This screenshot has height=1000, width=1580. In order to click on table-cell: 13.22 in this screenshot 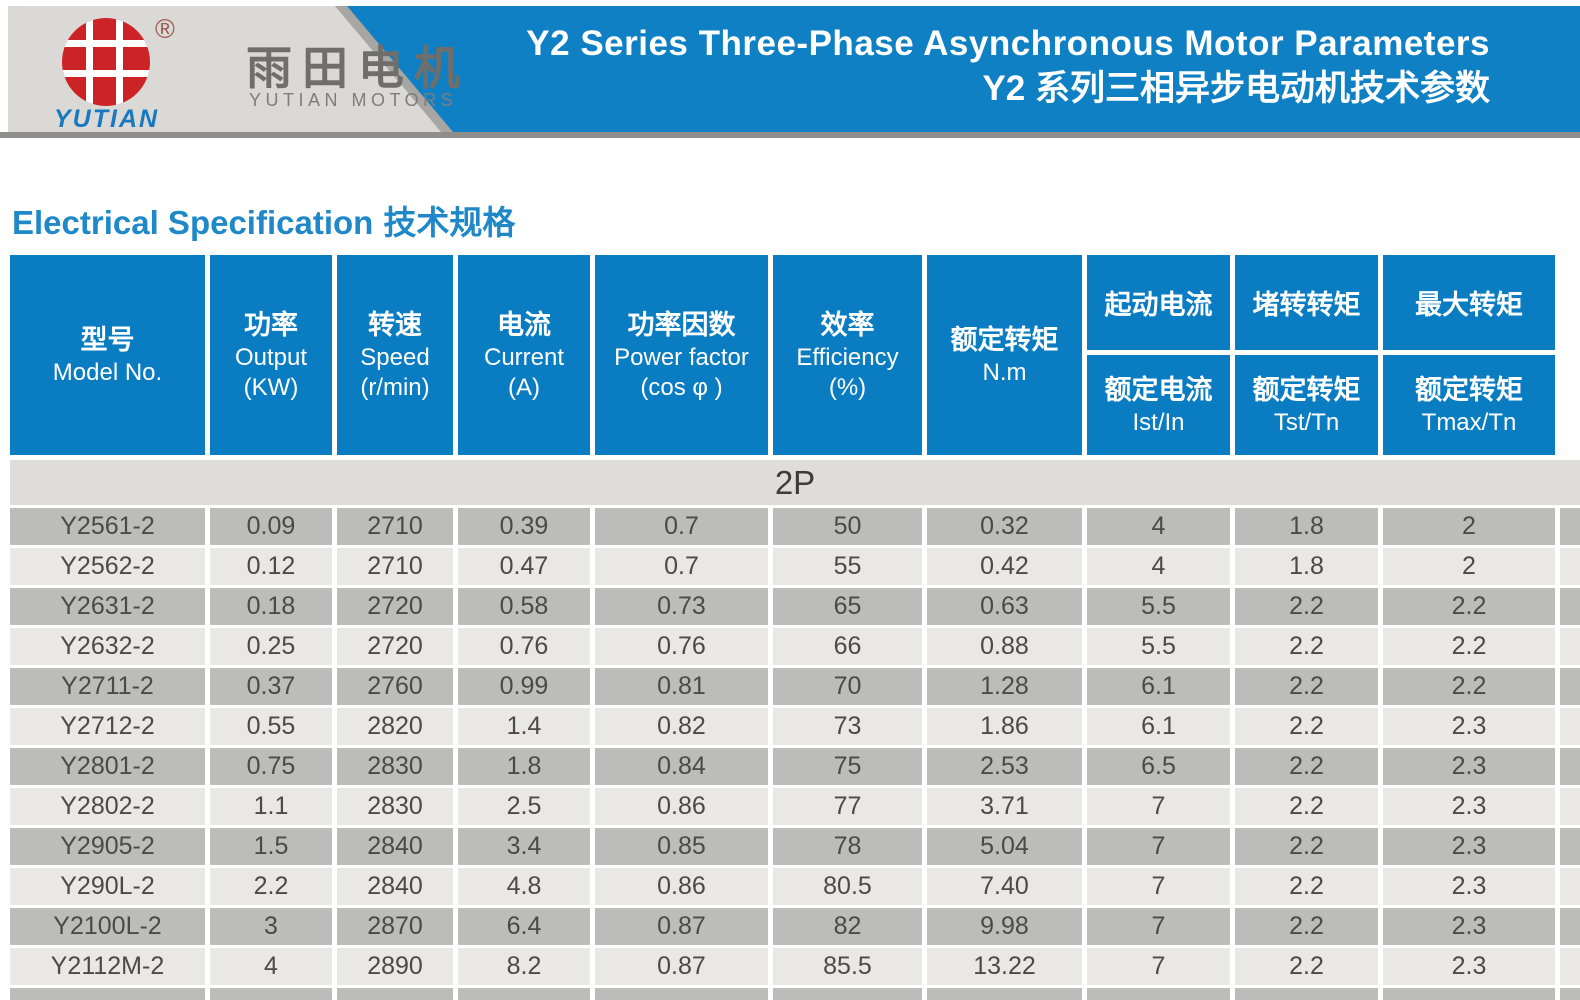, I will do `click(1004, 966)`.